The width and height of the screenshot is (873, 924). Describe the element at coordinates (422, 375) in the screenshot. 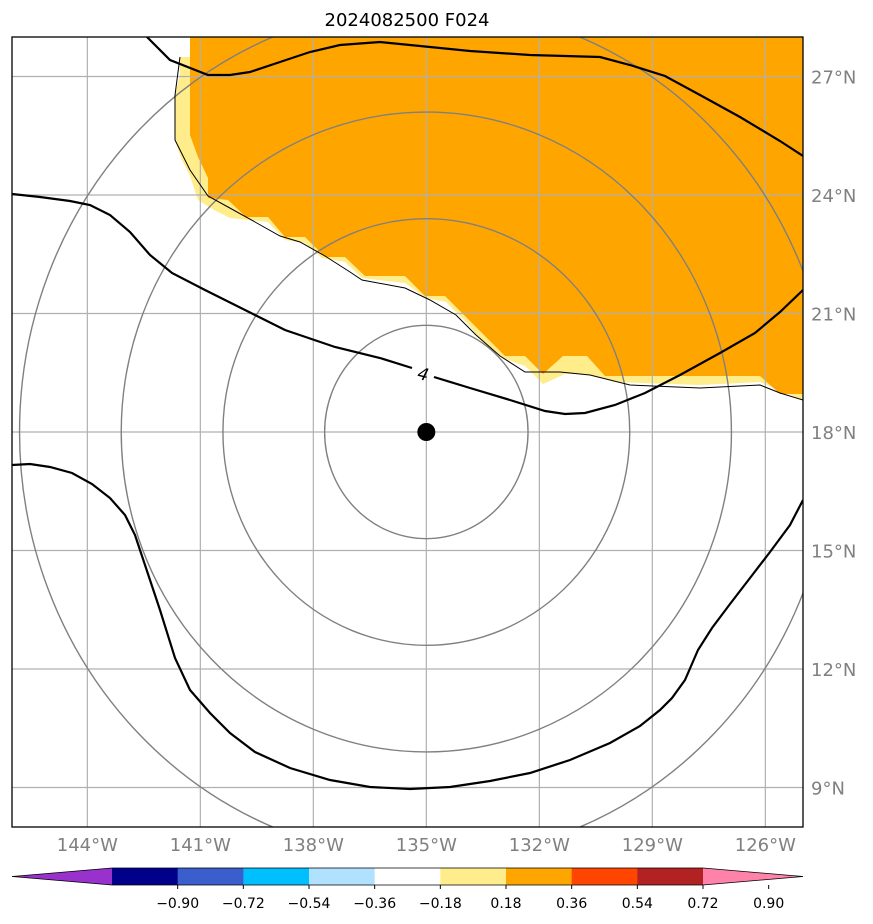

I see `contour-label: 4` at that location.